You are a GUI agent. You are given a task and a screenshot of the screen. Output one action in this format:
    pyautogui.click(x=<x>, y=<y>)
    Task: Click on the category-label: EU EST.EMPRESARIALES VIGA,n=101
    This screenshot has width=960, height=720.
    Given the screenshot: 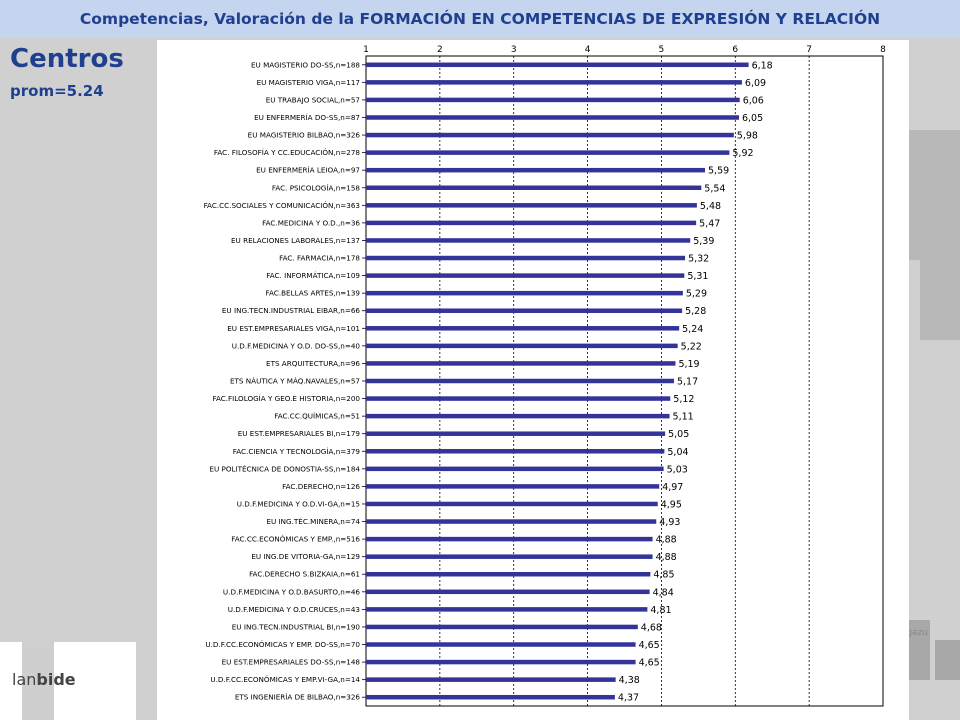 What is the action you would take?
    pyautogui.click(x=293, y=328)
    